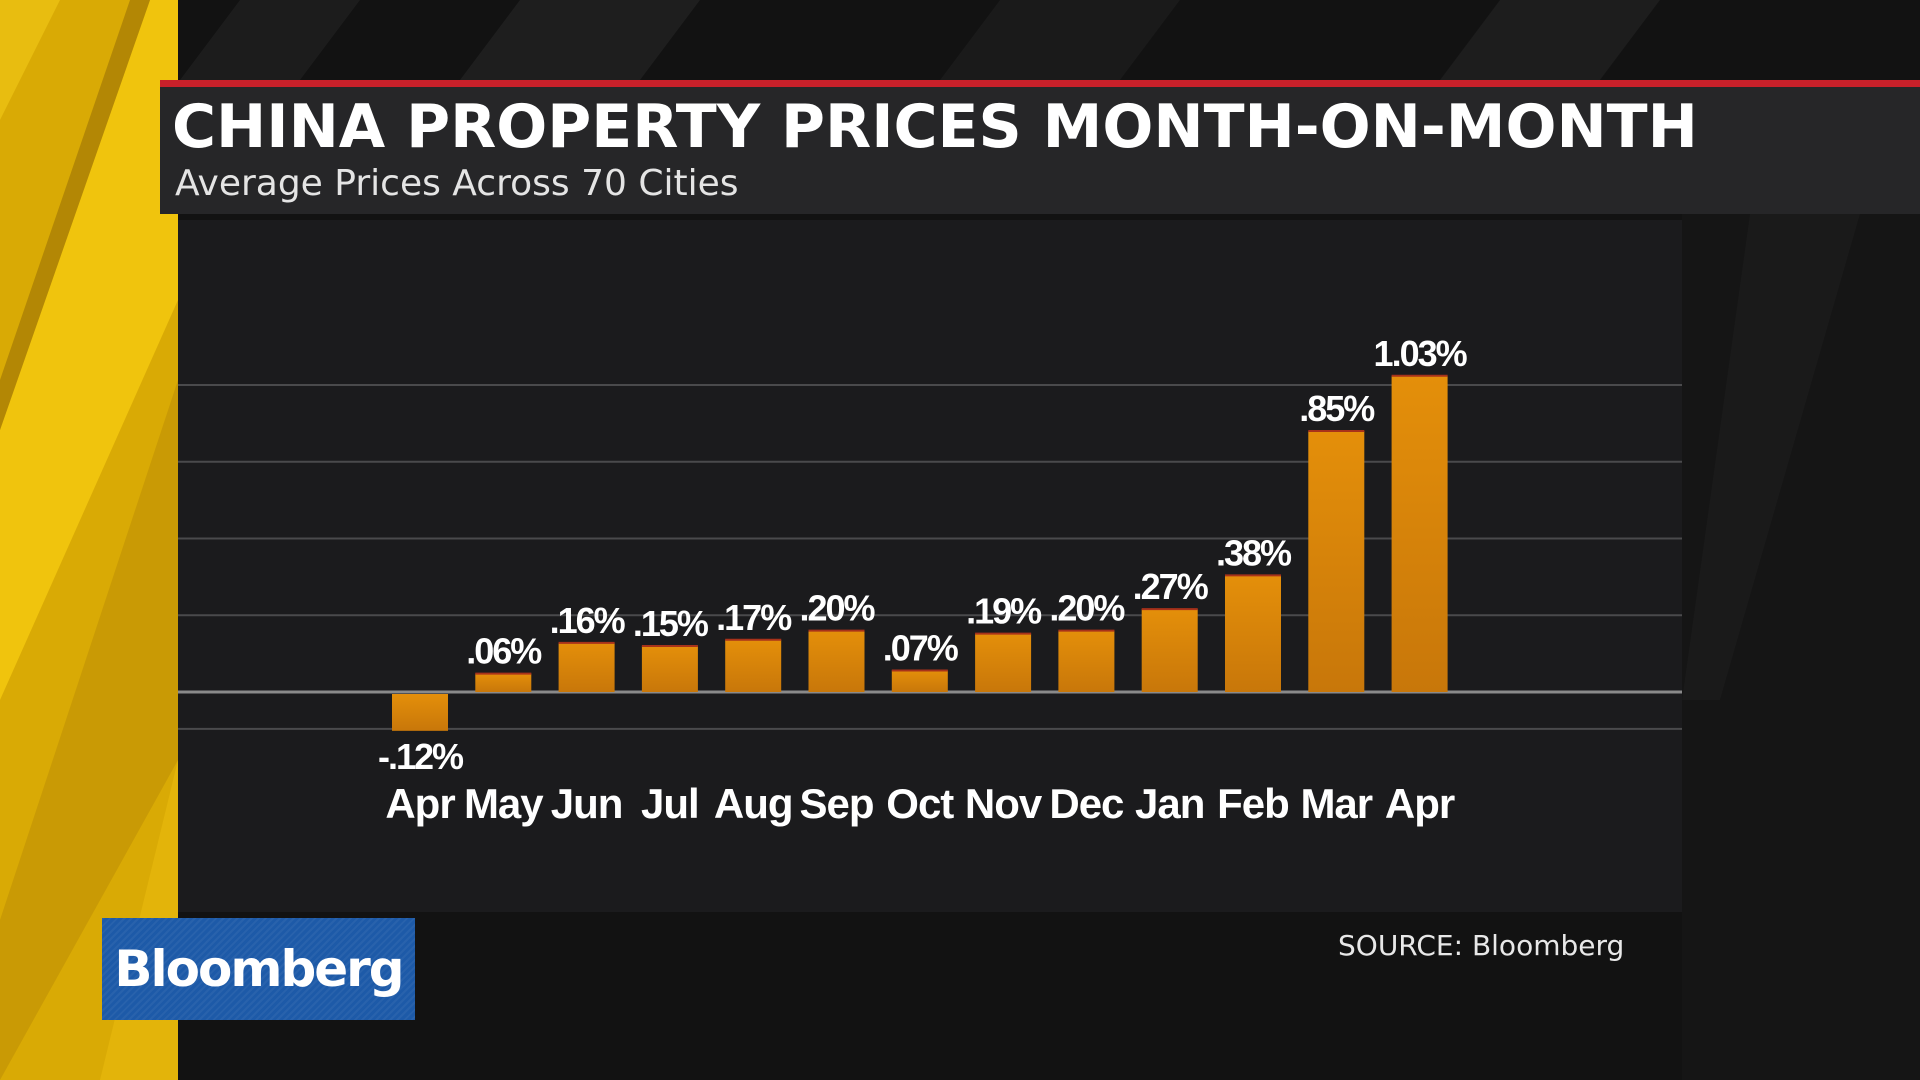 Image resolution: width=1920 pixels, height=1080 pixels. Describe the element at coordinates (1254, 552) in the screenshot. I see `data-label: .38%` at that location.